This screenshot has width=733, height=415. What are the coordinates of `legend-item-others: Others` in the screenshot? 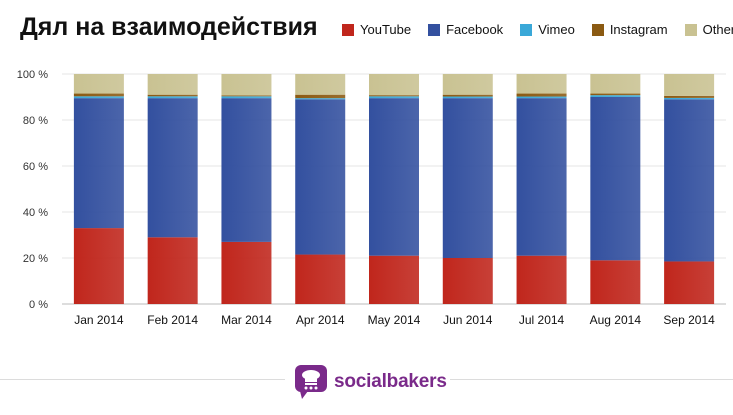 It's located at (708, 29).